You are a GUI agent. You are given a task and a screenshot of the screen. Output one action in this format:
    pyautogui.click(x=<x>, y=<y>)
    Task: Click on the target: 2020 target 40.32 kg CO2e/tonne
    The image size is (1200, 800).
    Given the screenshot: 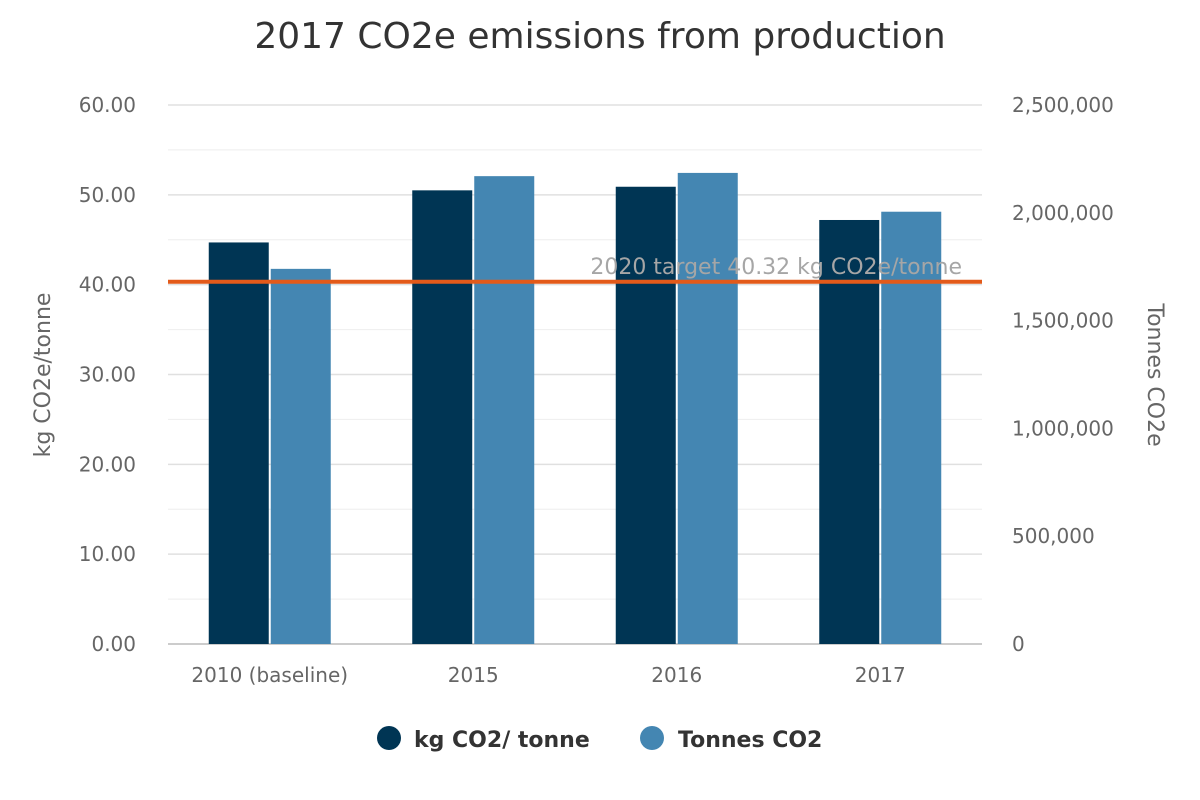 What is the action you would take?
    pyautogui.click(x=575, y=269)
    